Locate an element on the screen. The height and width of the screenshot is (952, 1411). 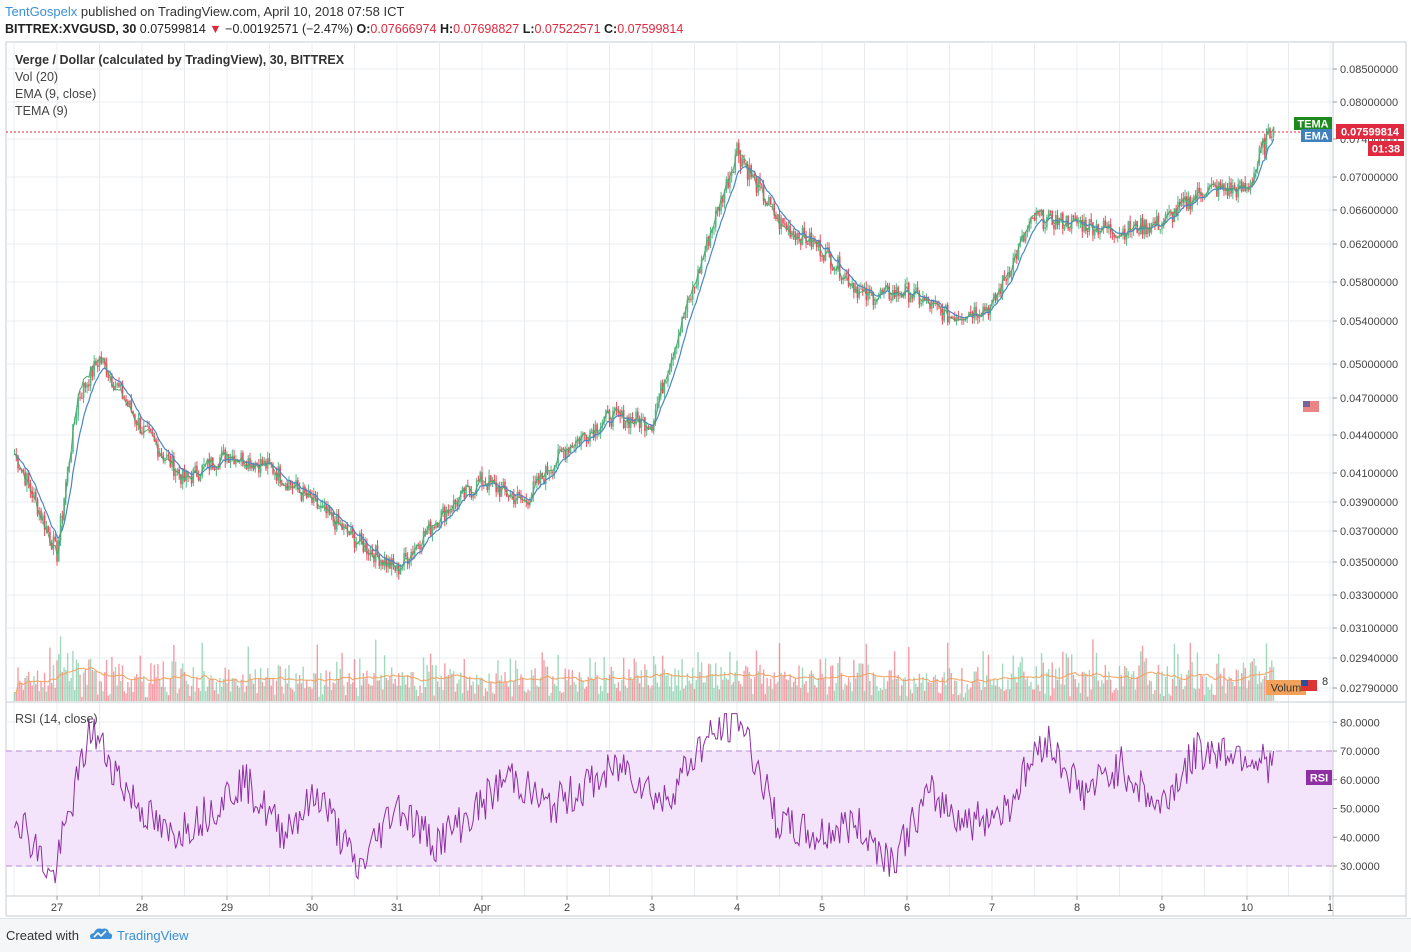
author-link: TentGospelx is located at coordinates (41, 11).